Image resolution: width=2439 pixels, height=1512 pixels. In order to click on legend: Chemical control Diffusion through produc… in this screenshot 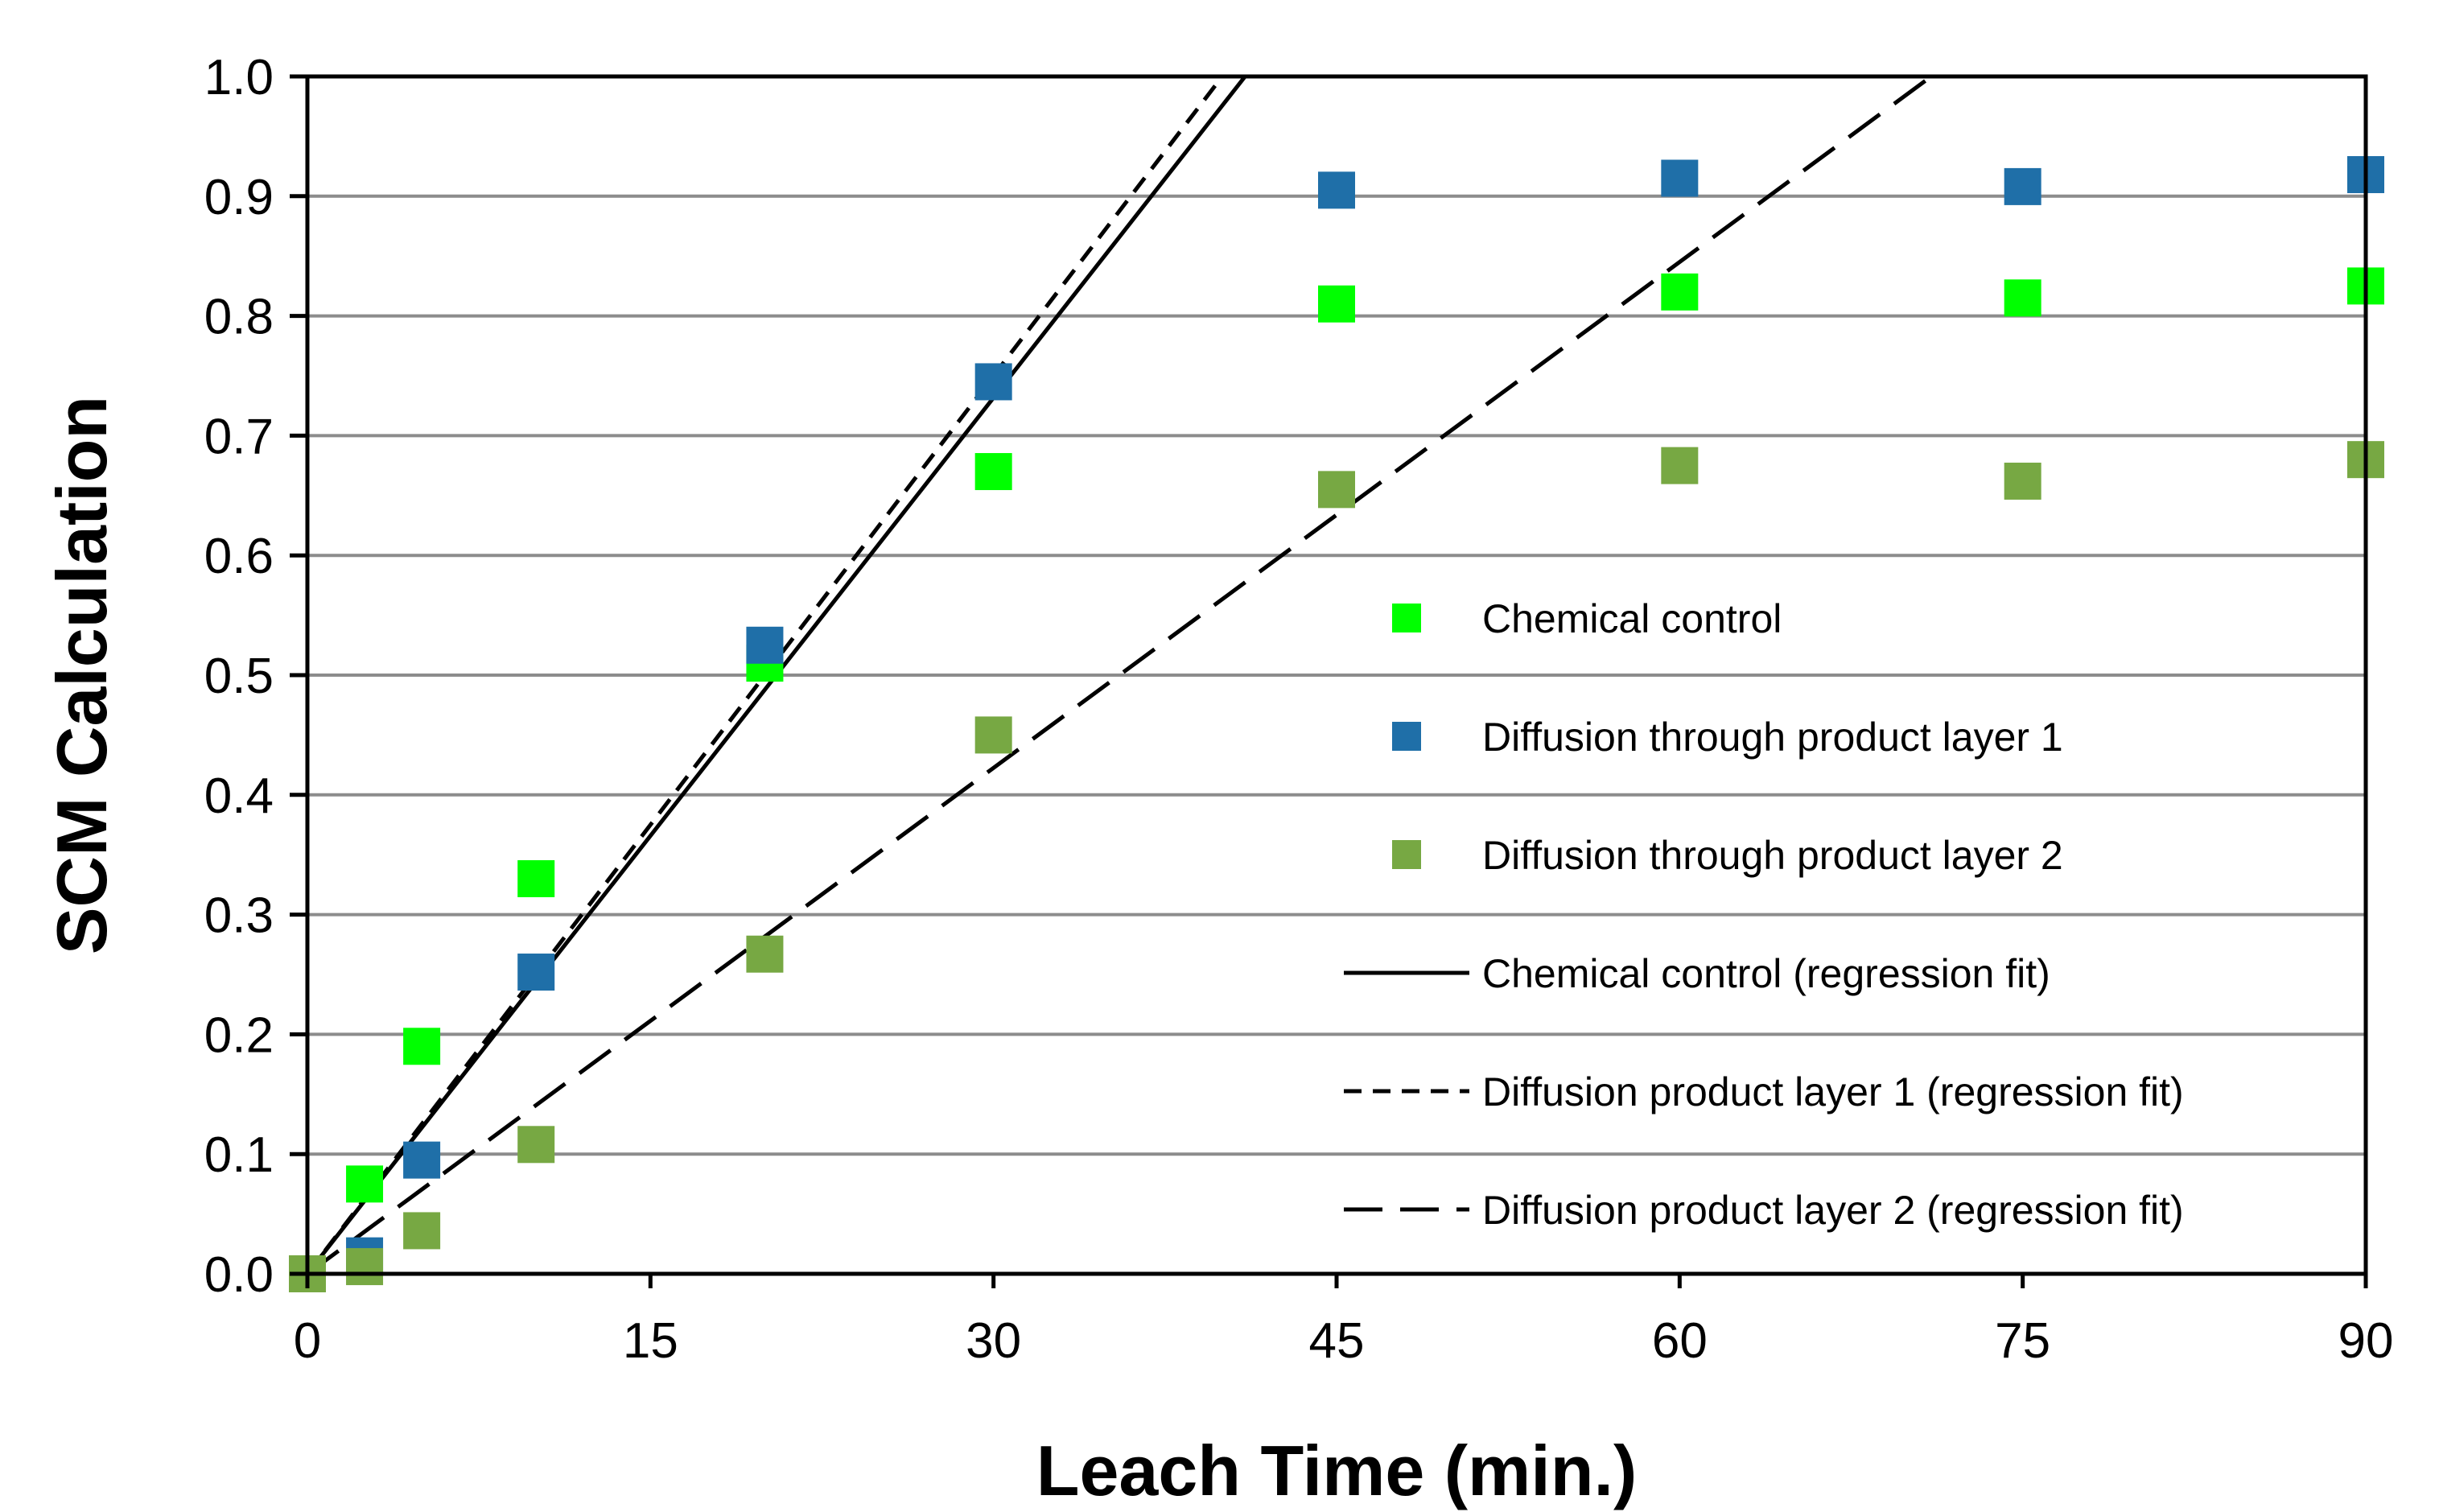, I will do `click(1764, 914)`.